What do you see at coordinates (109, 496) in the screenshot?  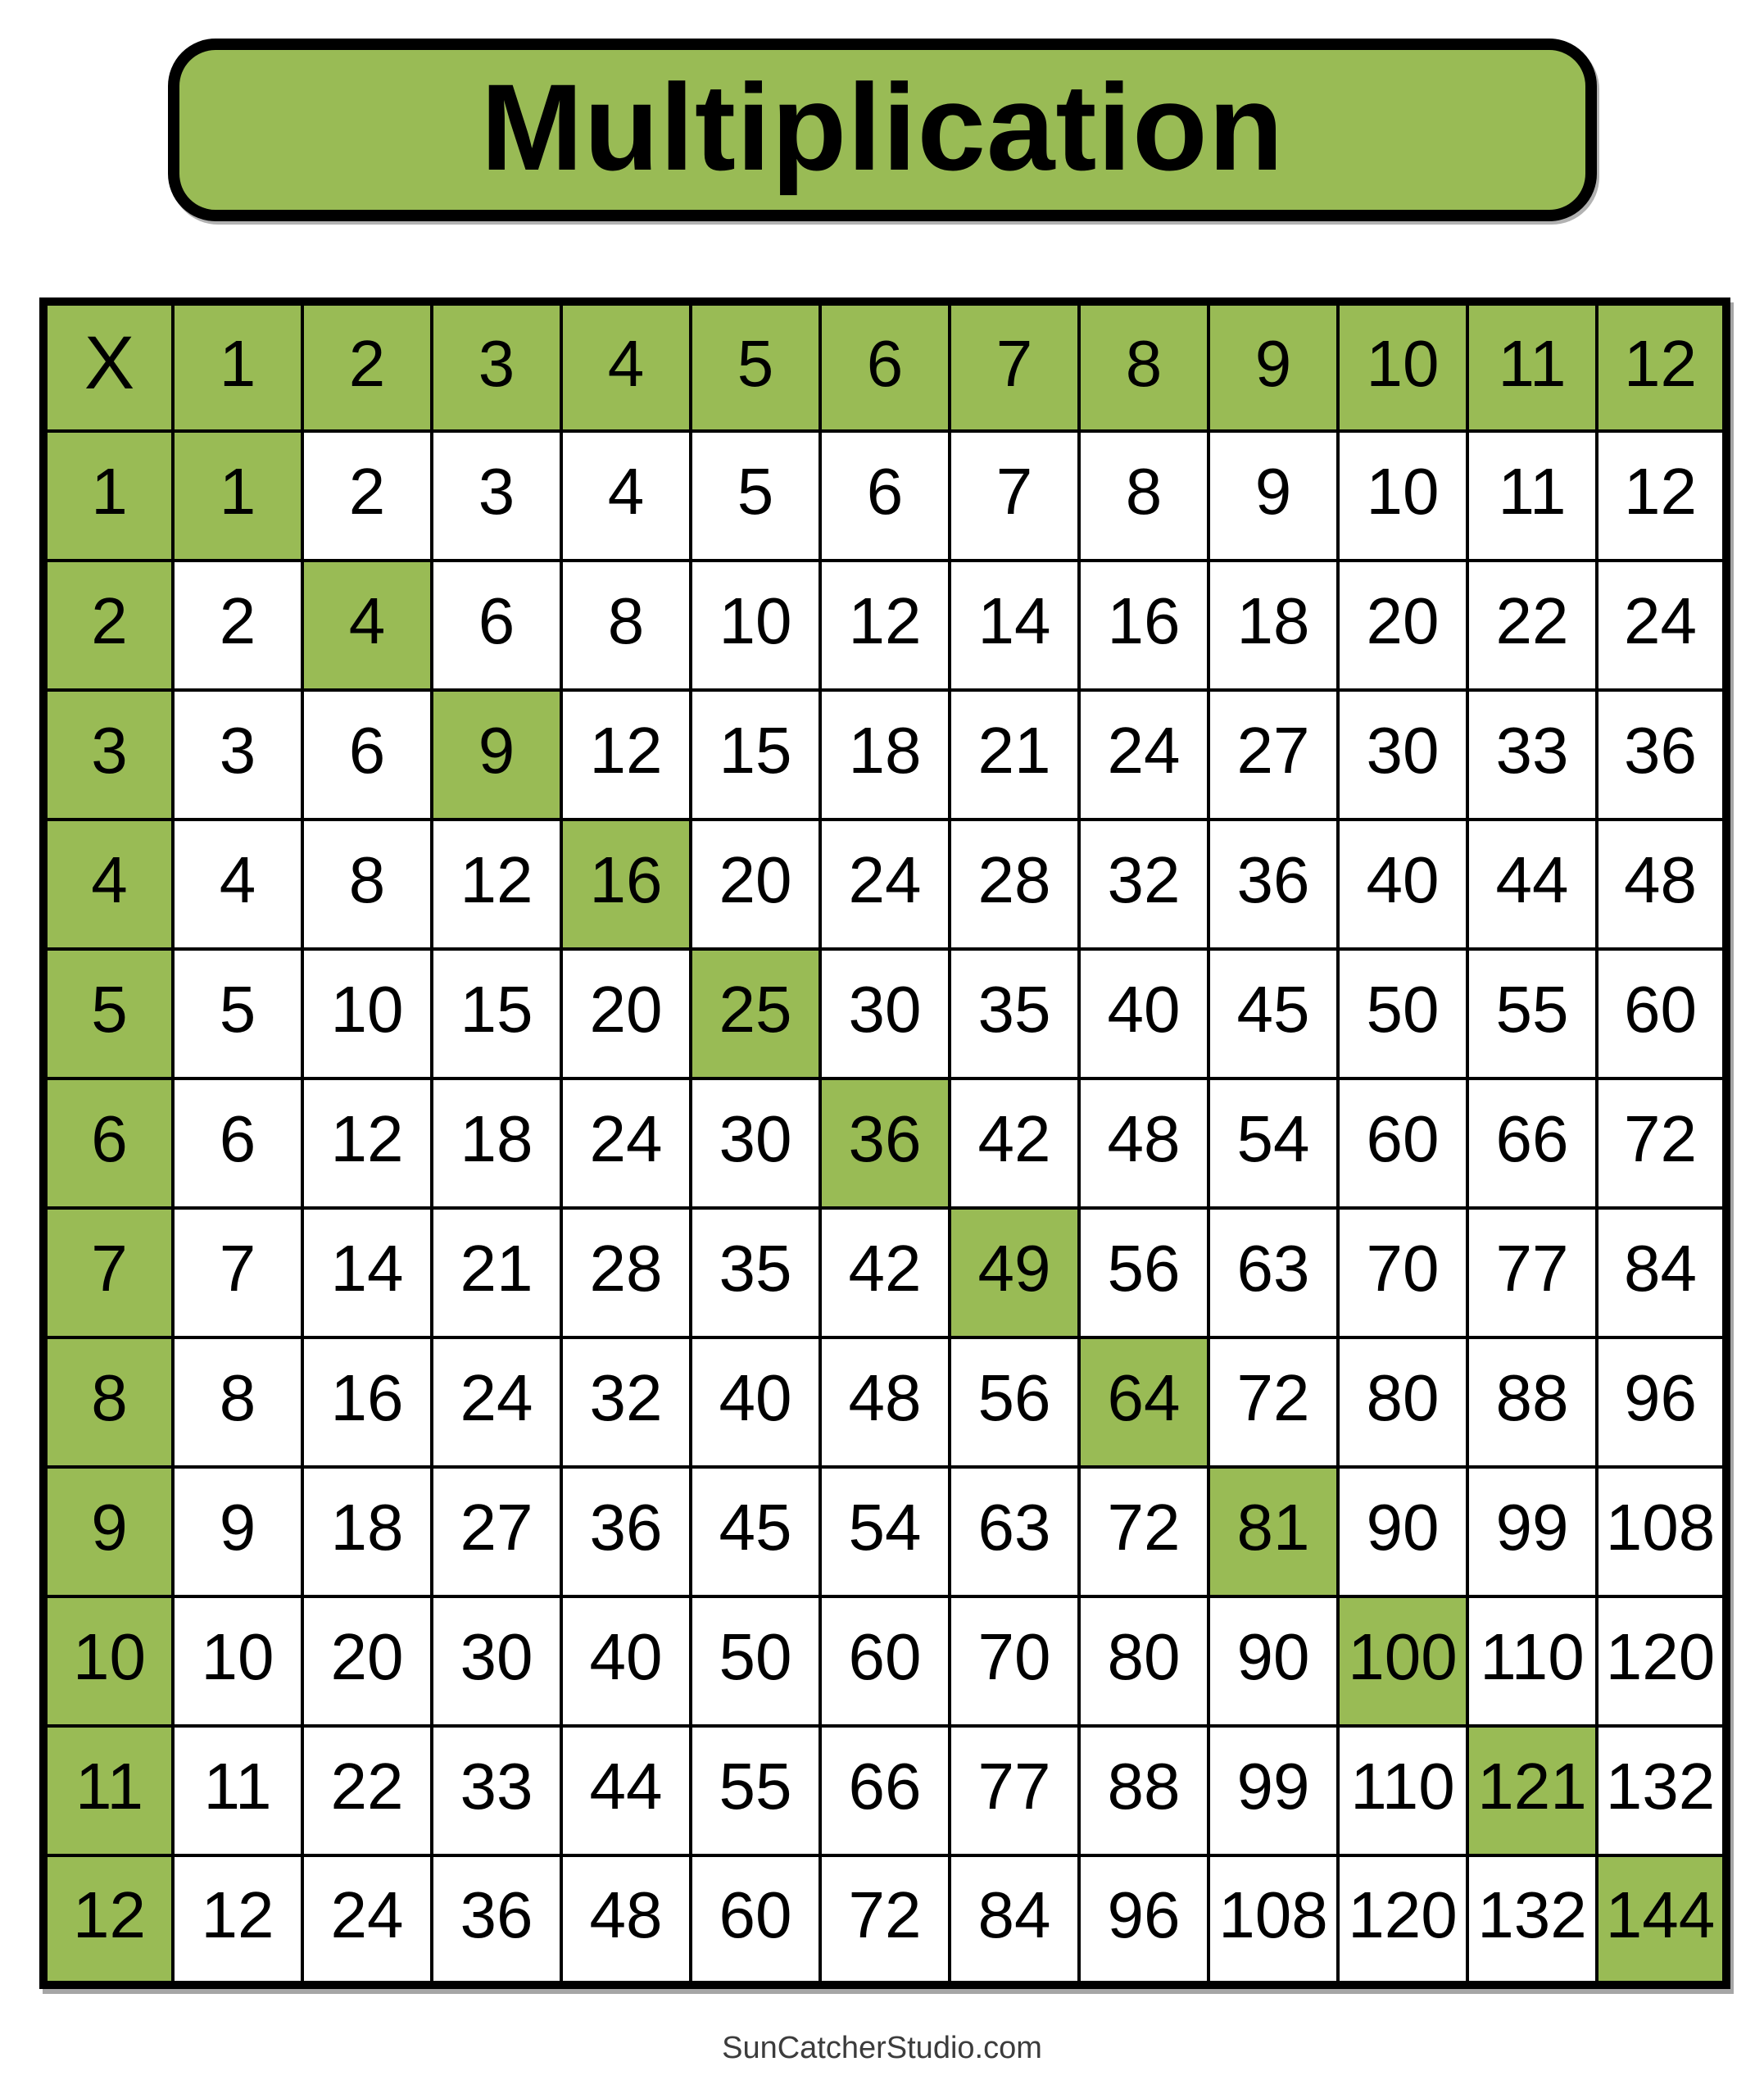 I see `row-header-1: 1` at bounding box center [109, 496].